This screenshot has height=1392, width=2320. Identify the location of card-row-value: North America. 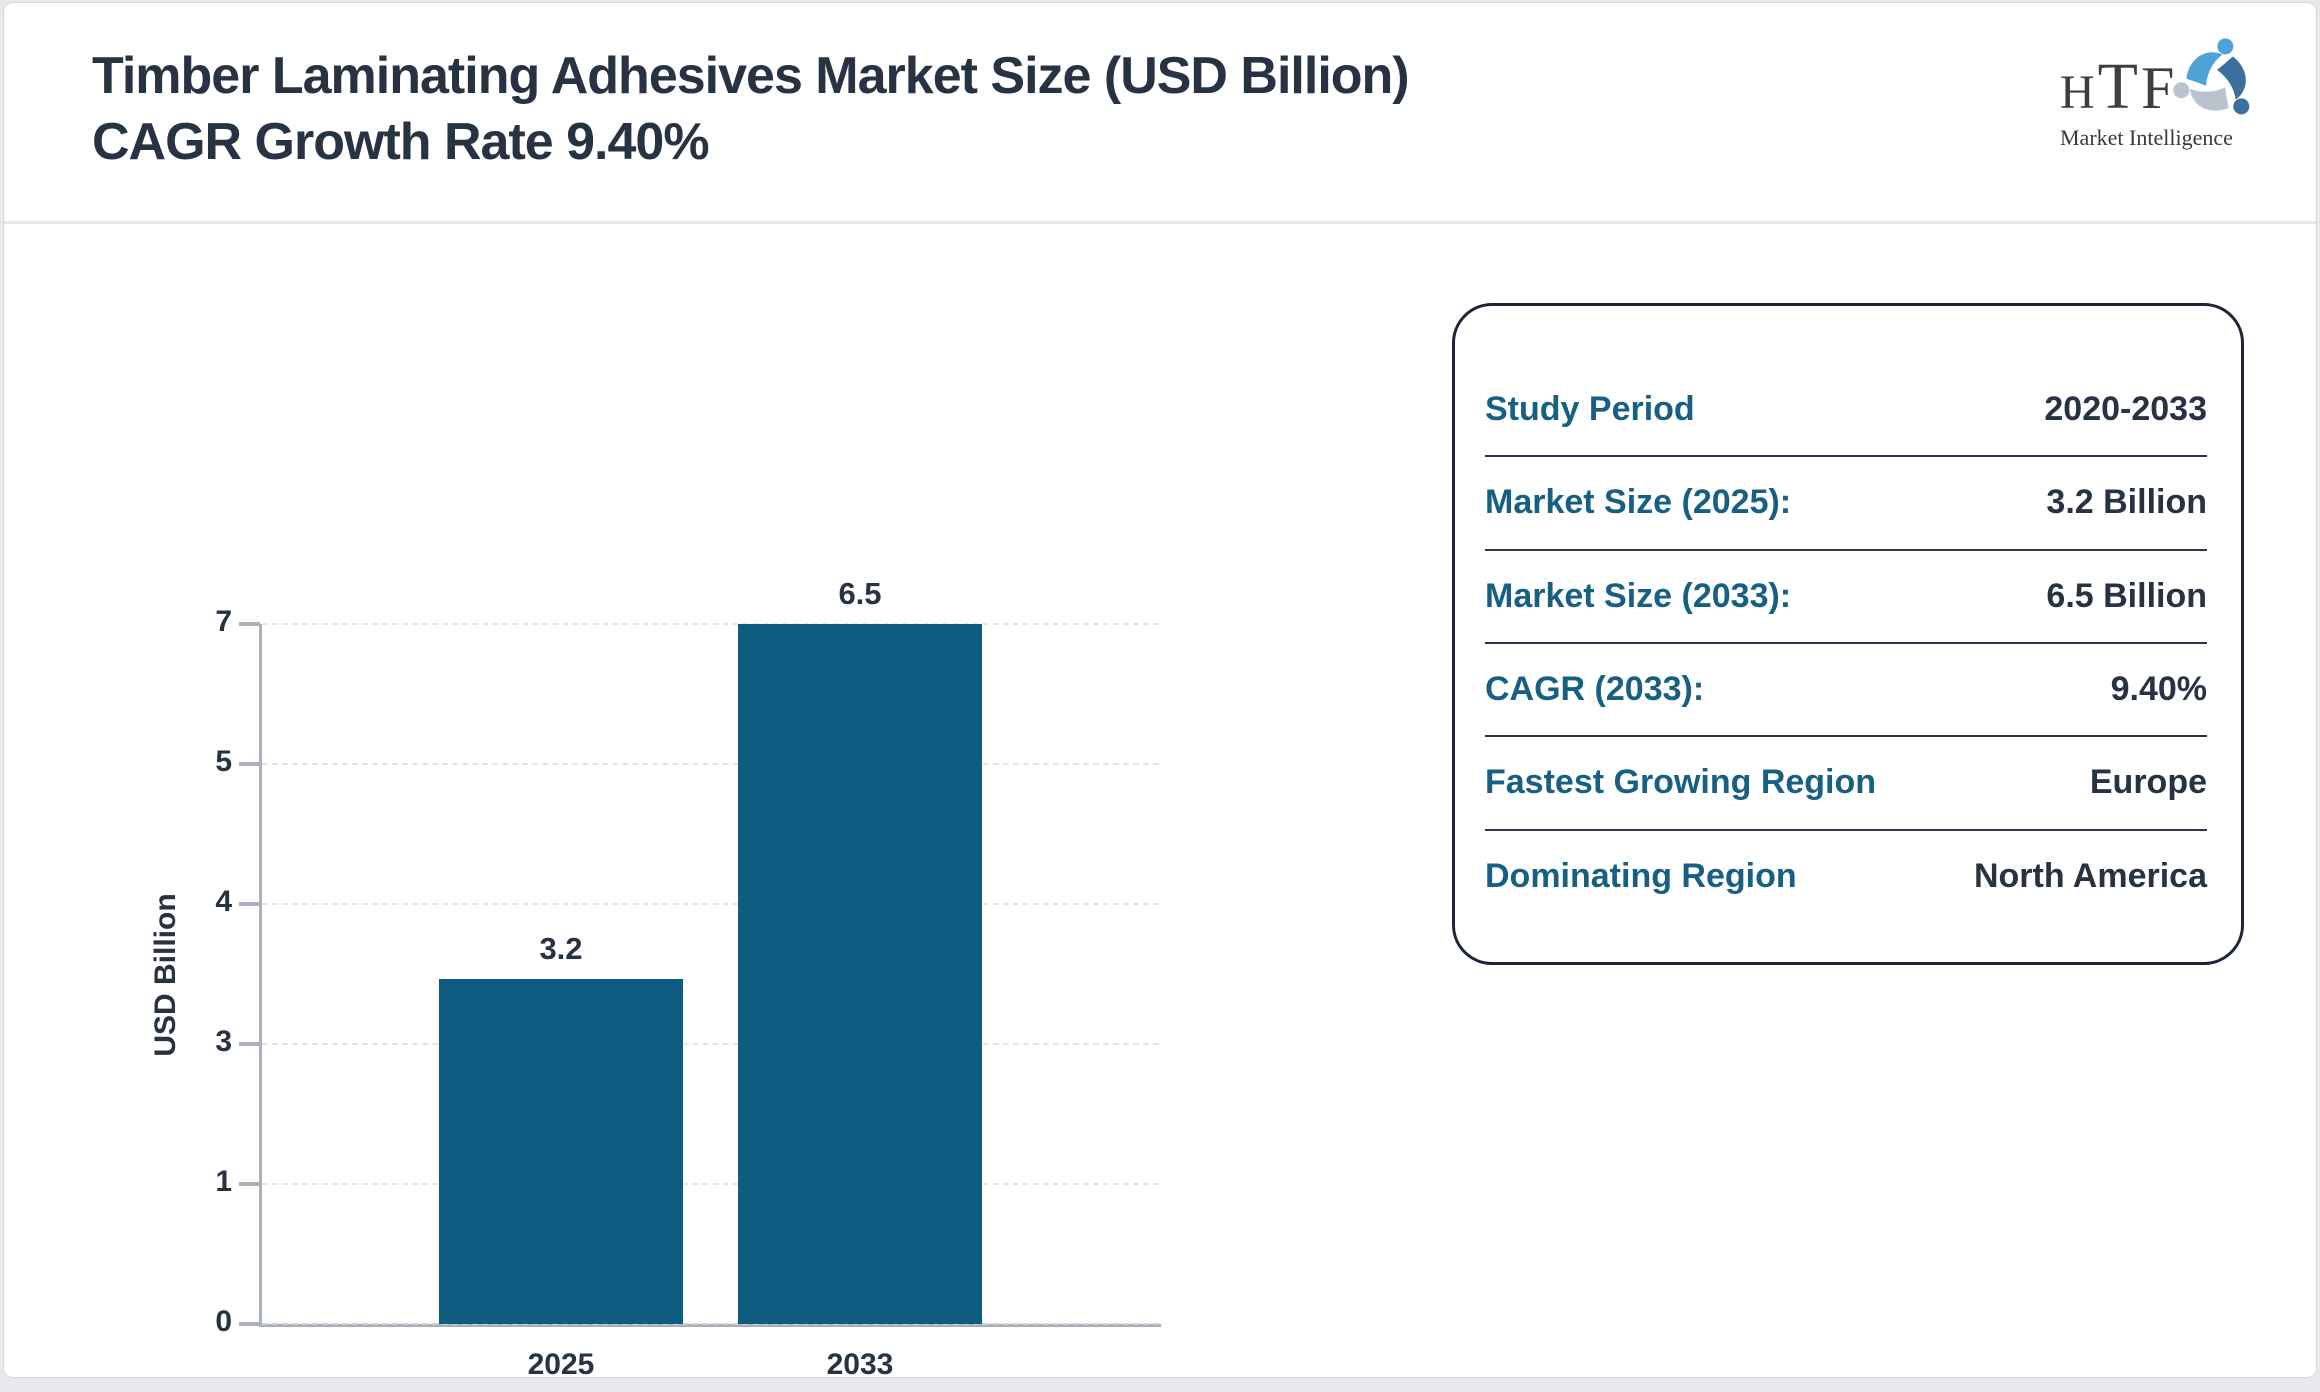
(2090, 875).